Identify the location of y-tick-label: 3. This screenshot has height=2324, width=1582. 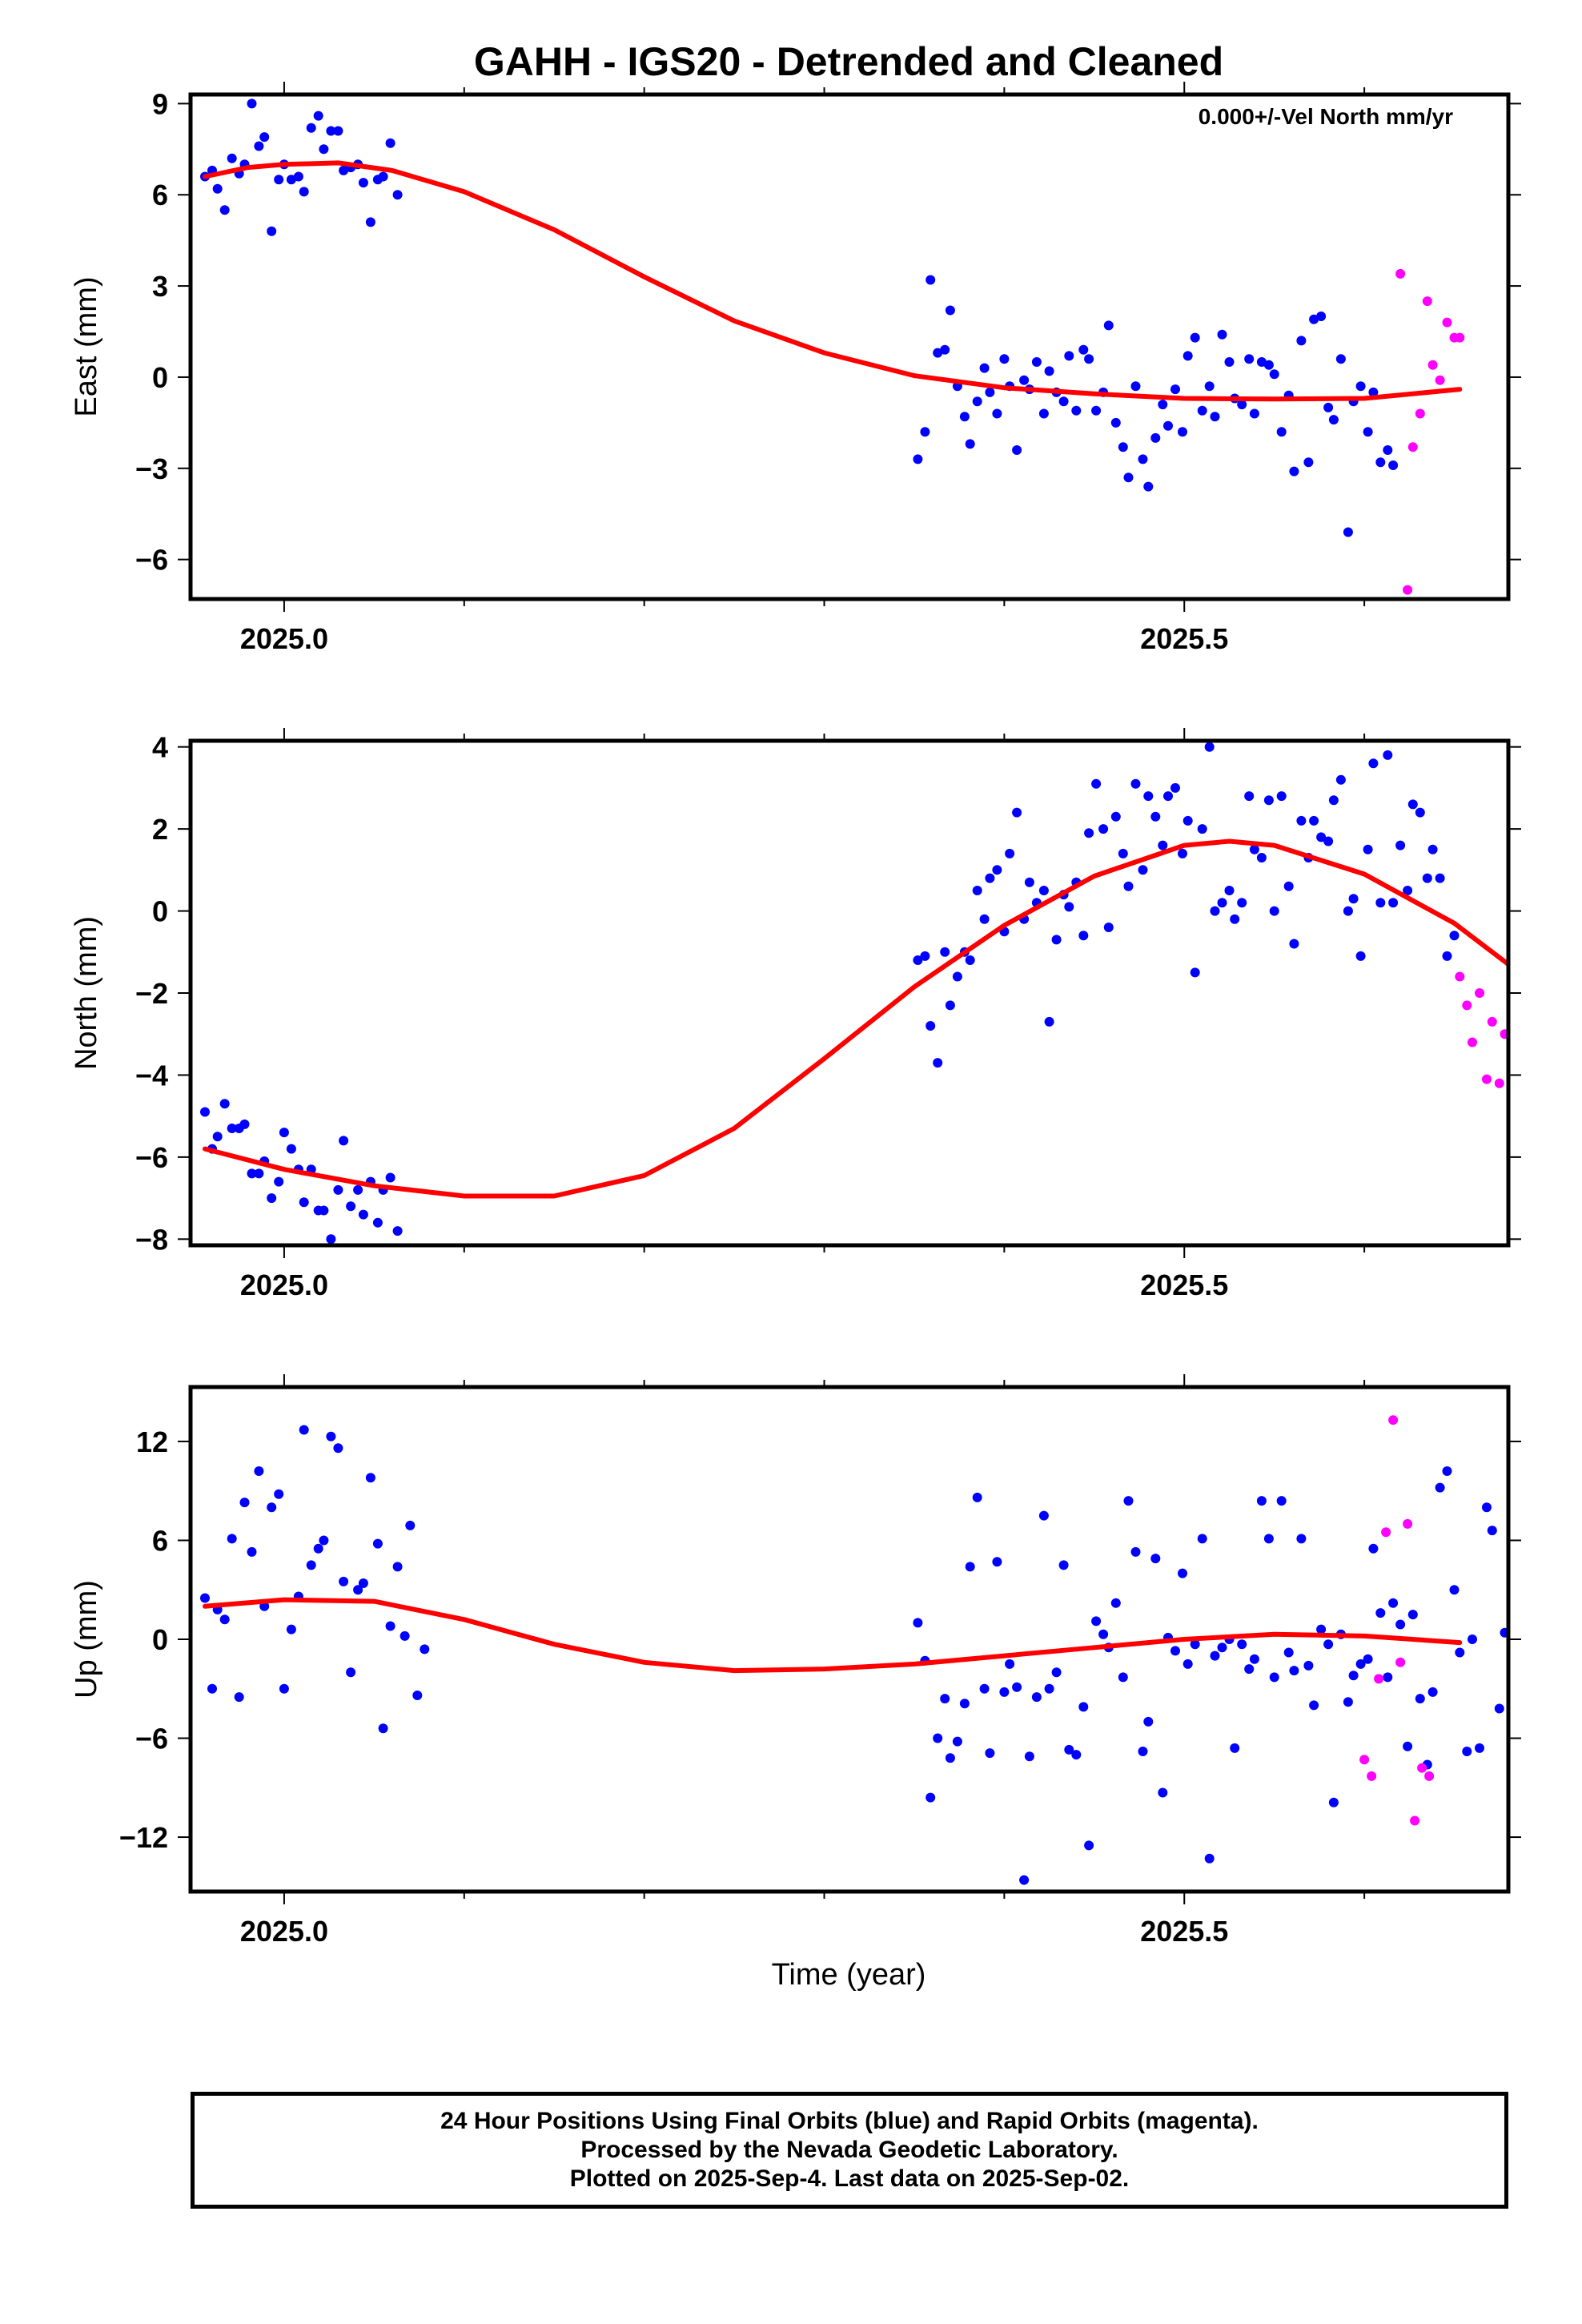
(160, 286).